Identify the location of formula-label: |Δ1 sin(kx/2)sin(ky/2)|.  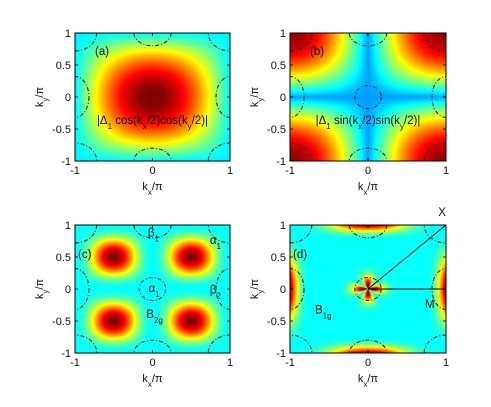
(368, 123).